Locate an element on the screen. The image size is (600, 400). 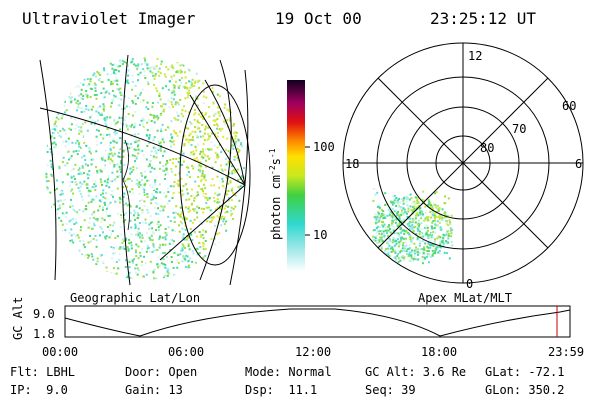
footer-field: GLat: -72.1 is located at coordinates (524, 372).